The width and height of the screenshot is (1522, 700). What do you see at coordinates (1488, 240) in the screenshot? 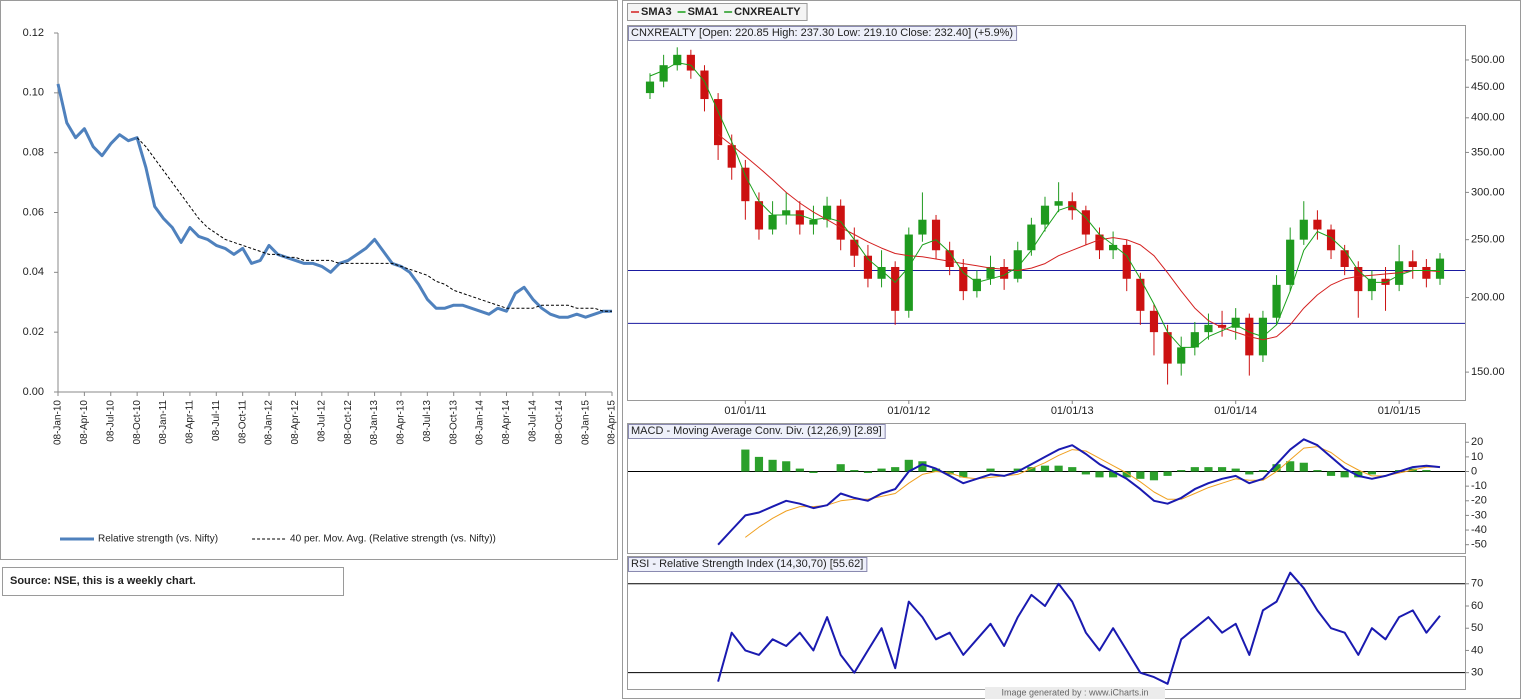
I see `y-tick-label: 250.00` at bounding box center [1488, 240].